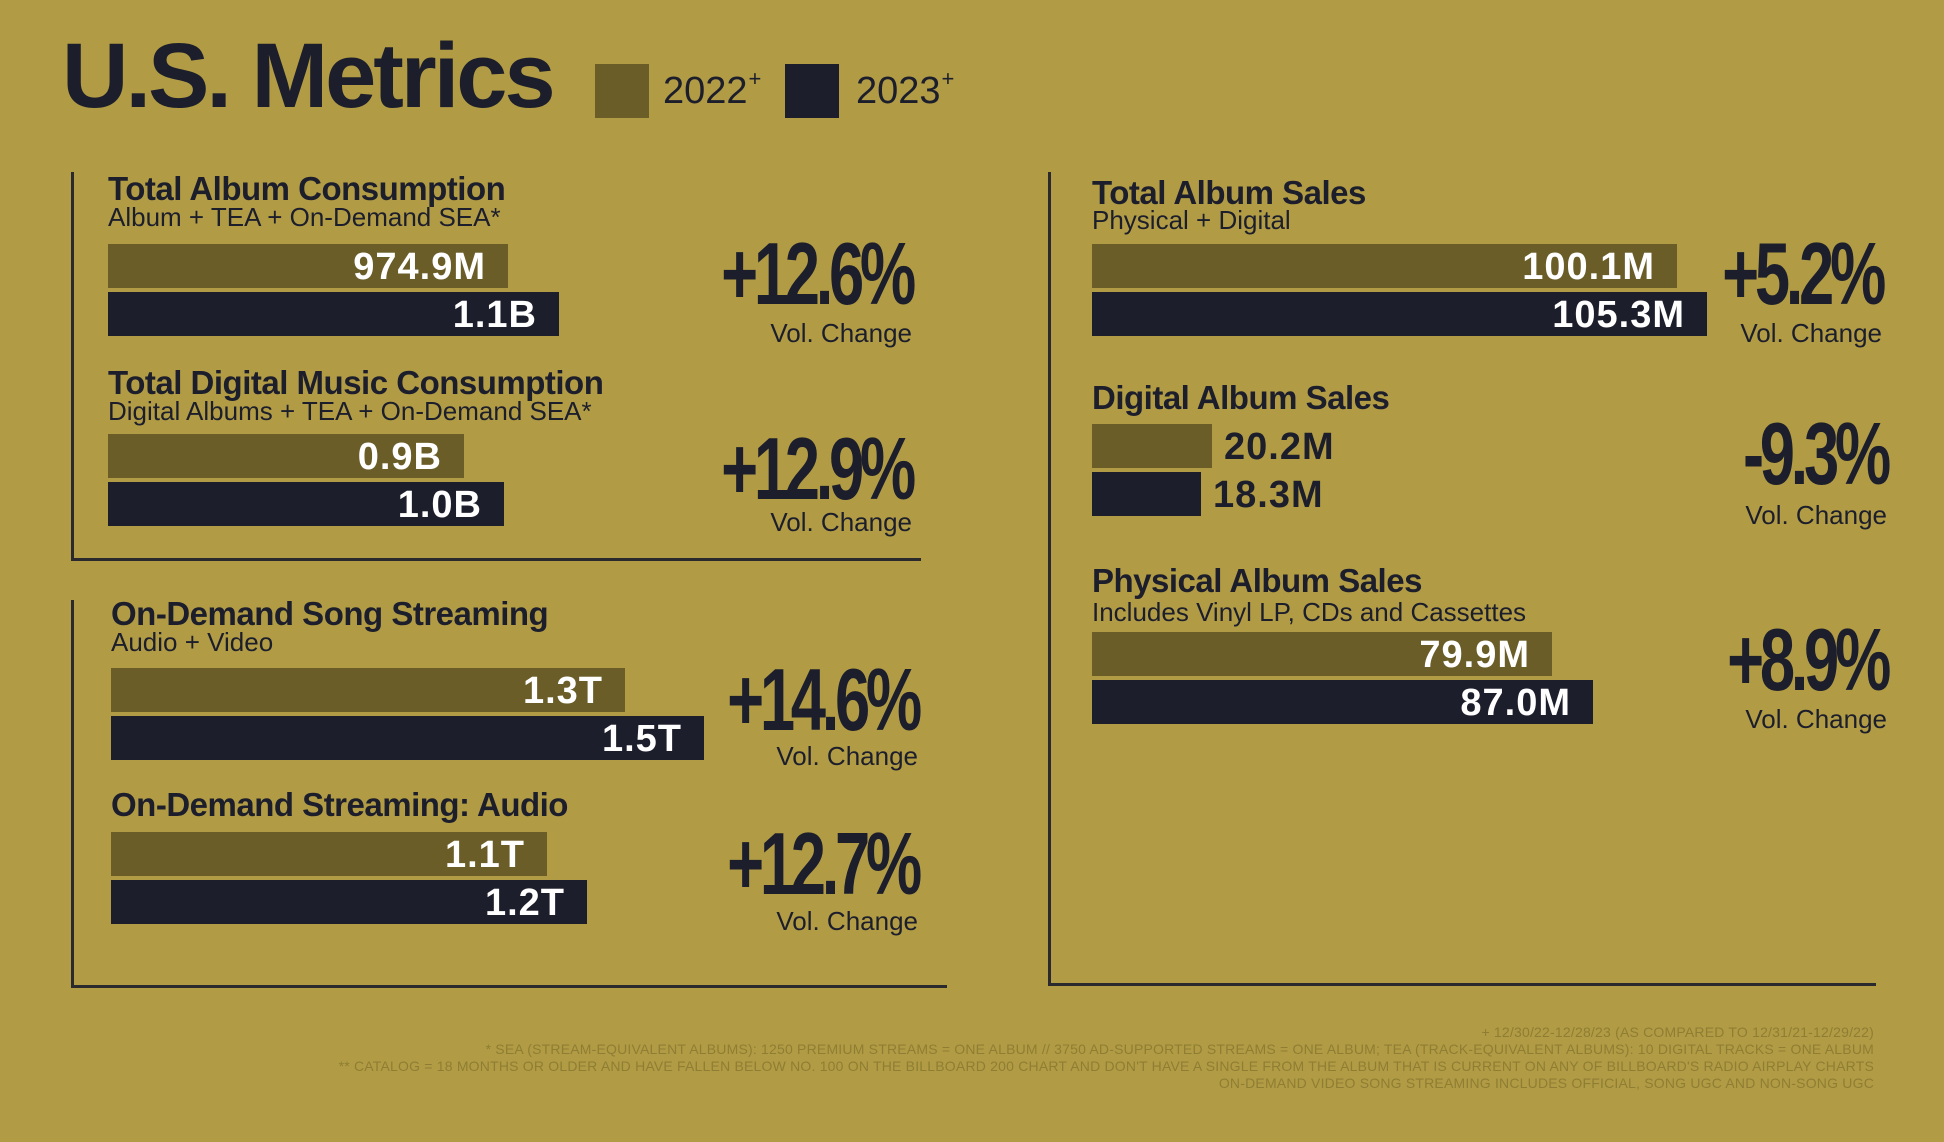  What do you see at coordinates (72, 366) in the screenshot?
I see `panel-top-left-vline` at bounding box center [72, 366].